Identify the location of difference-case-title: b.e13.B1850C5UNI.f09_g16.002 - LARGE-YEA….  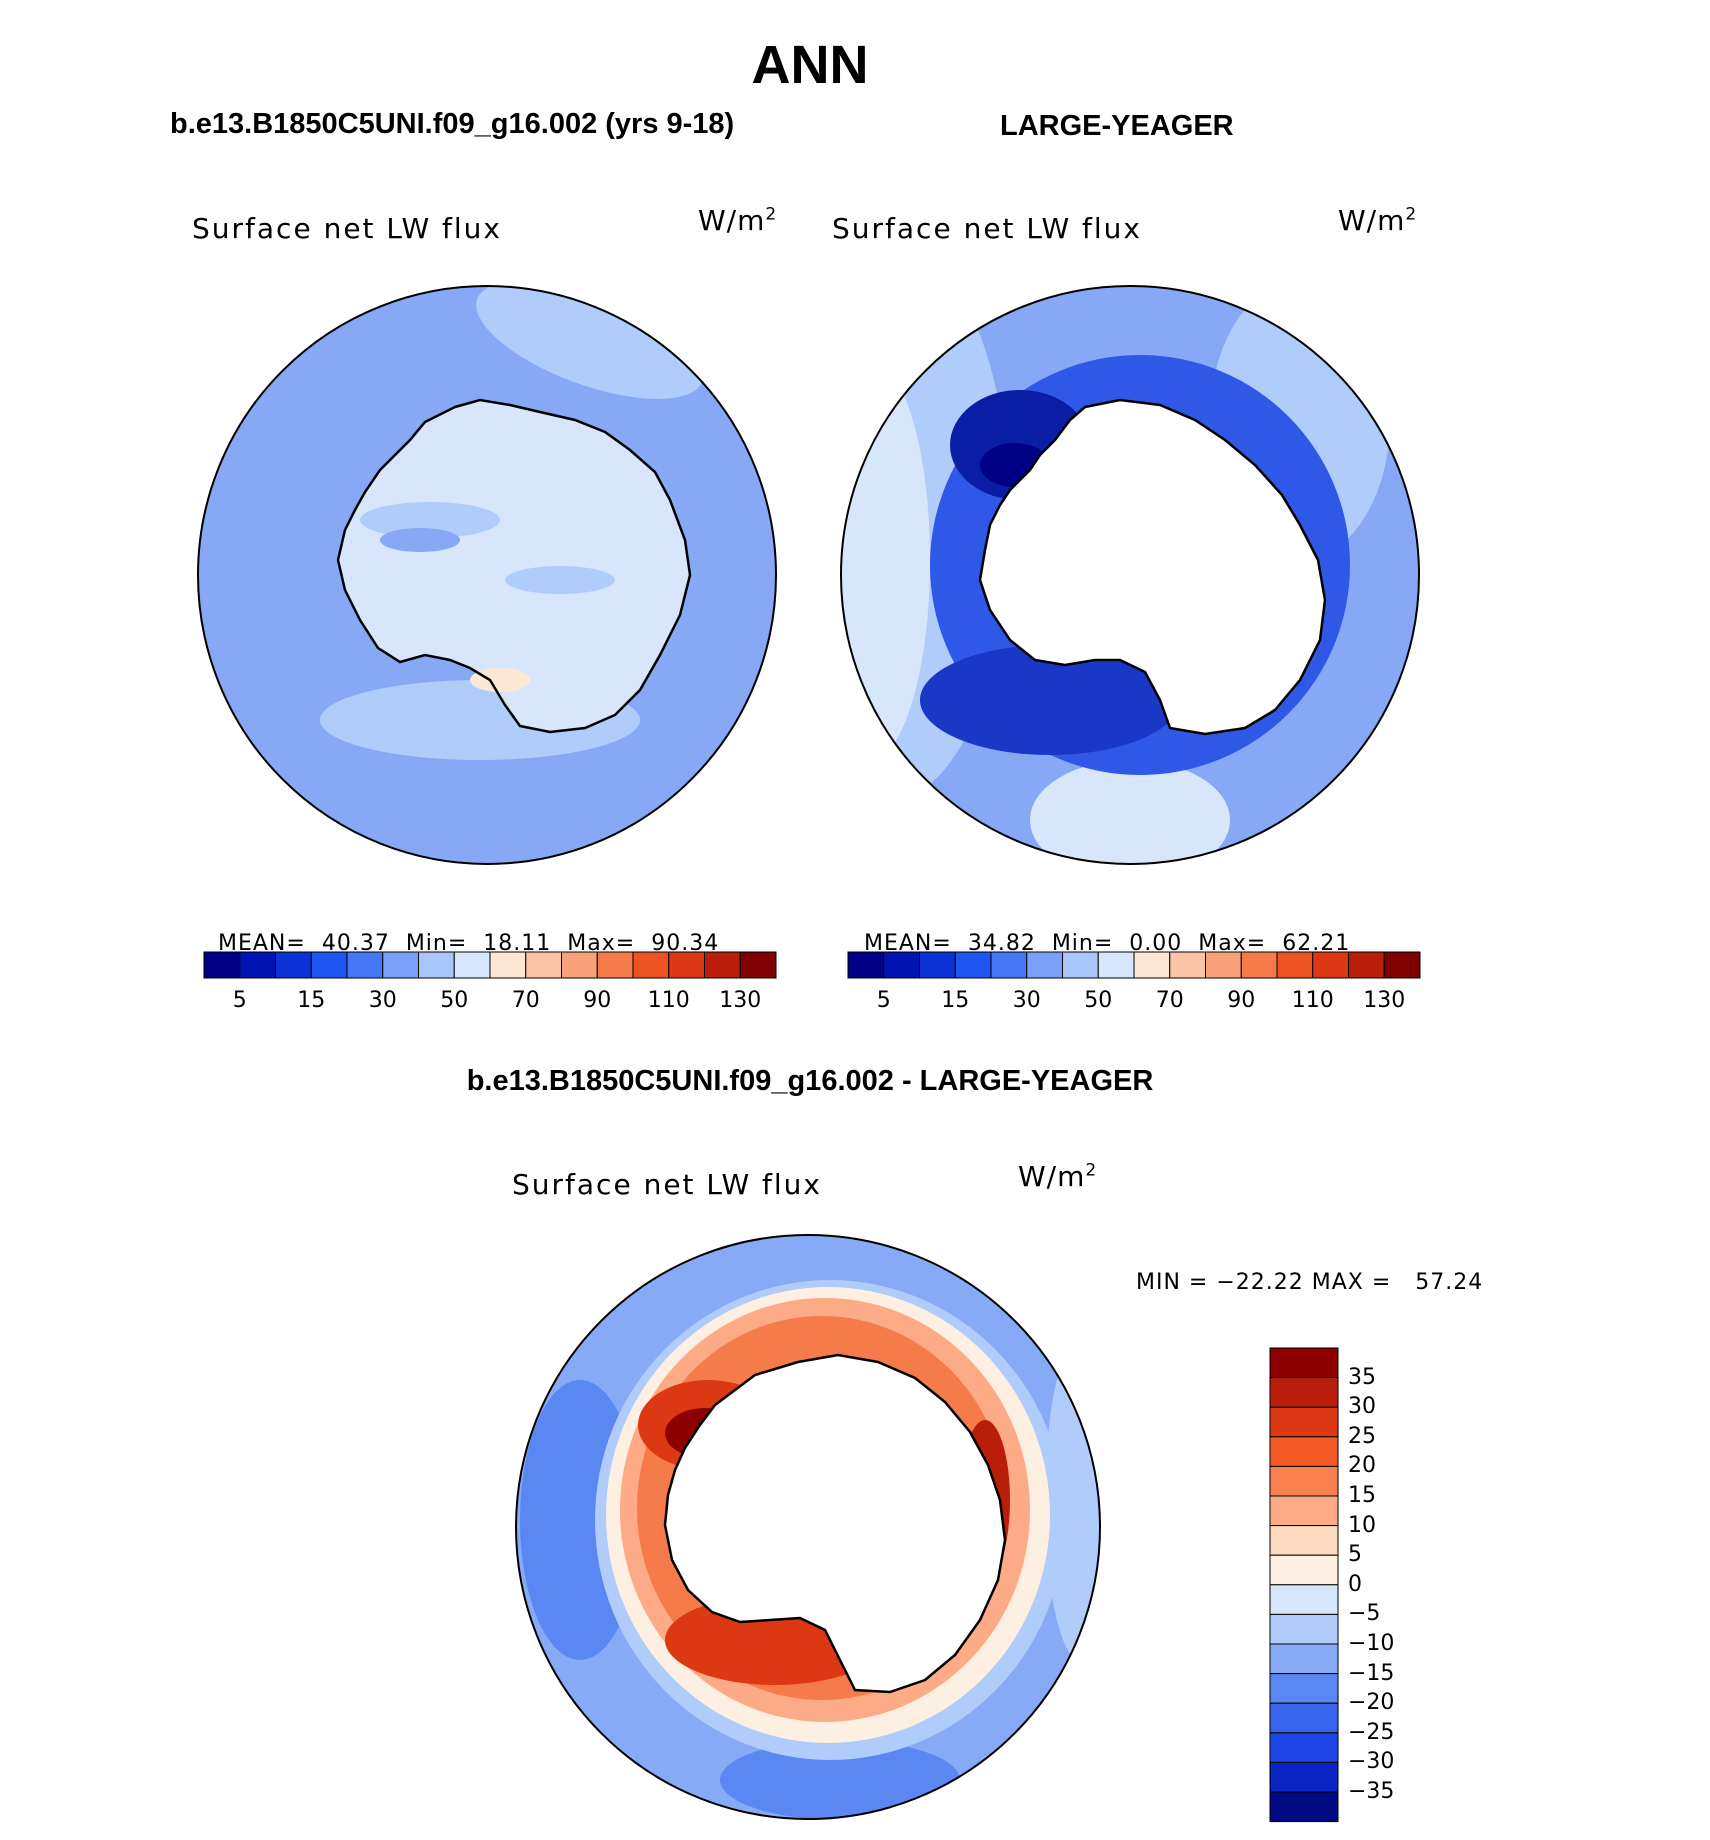
(810, 1081).